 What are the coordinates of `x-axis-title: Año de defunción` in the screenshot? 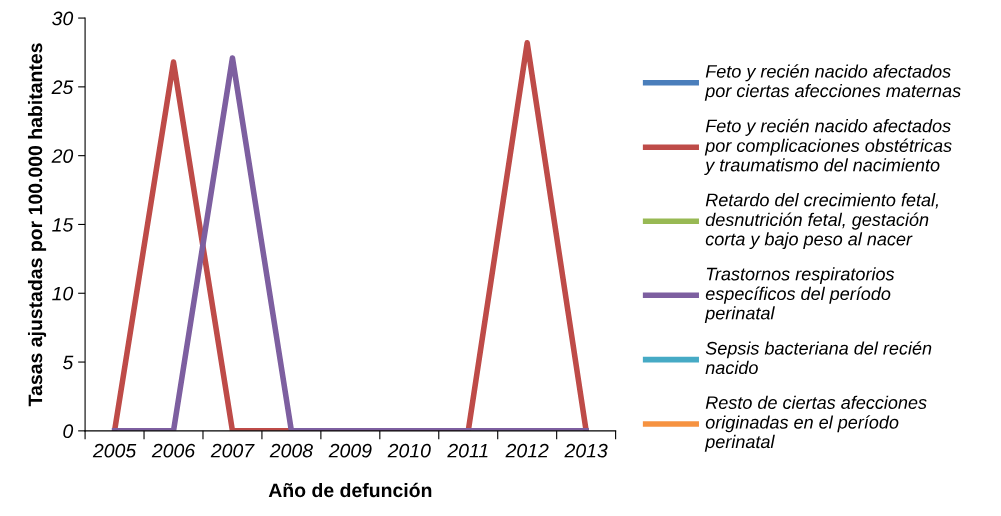 It's located at (350, 490).